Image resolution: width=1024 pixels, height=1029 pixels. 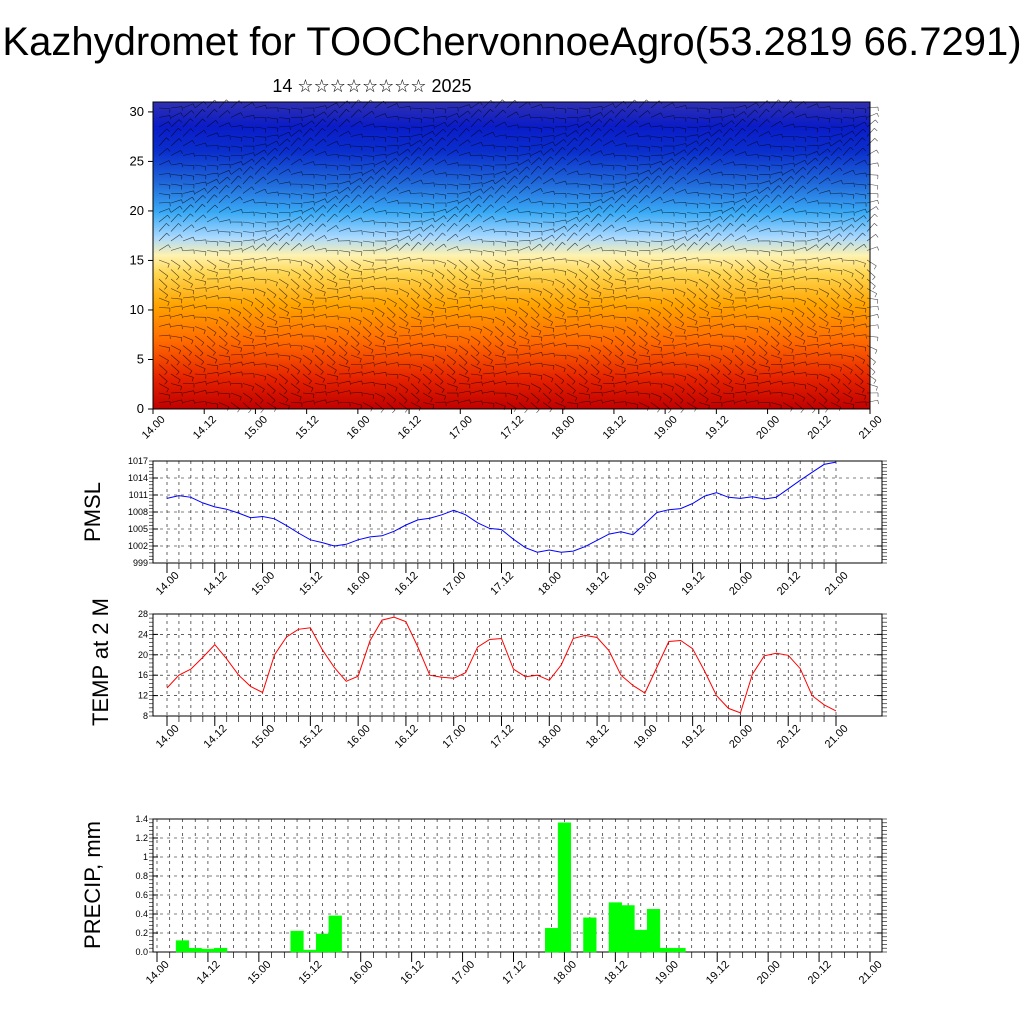 I want to click on y-tick-label: 1008, so click(x=138, y=512).